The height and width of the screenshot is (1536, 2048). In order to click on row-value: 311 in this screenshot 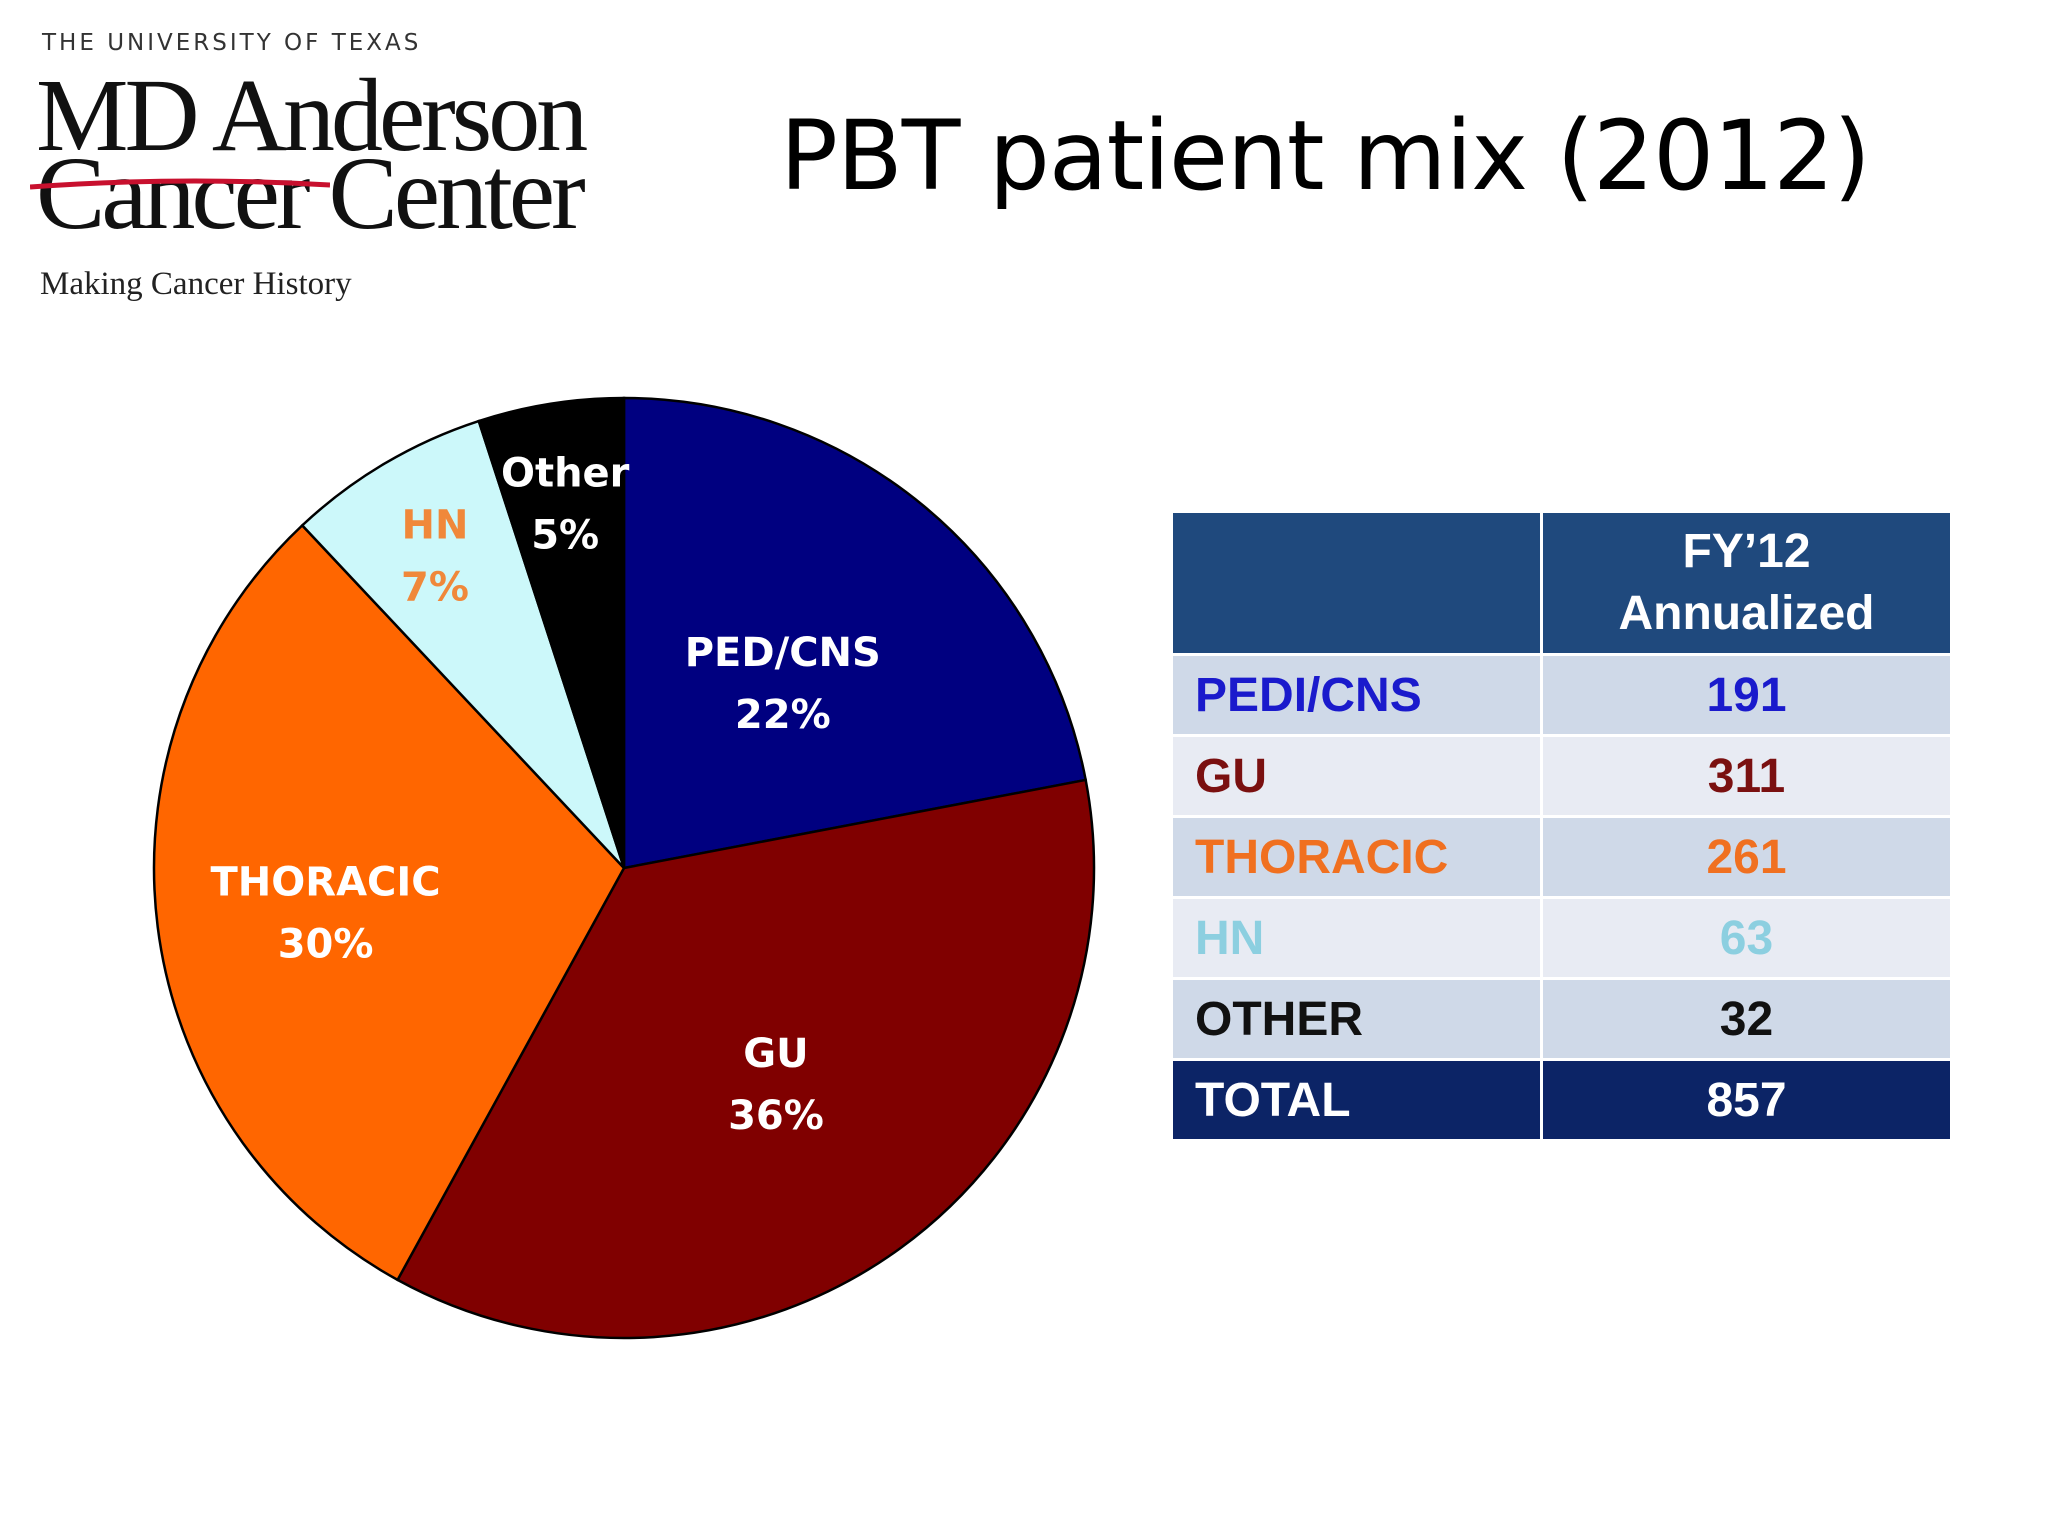, I will do `click(1746, 776)`.